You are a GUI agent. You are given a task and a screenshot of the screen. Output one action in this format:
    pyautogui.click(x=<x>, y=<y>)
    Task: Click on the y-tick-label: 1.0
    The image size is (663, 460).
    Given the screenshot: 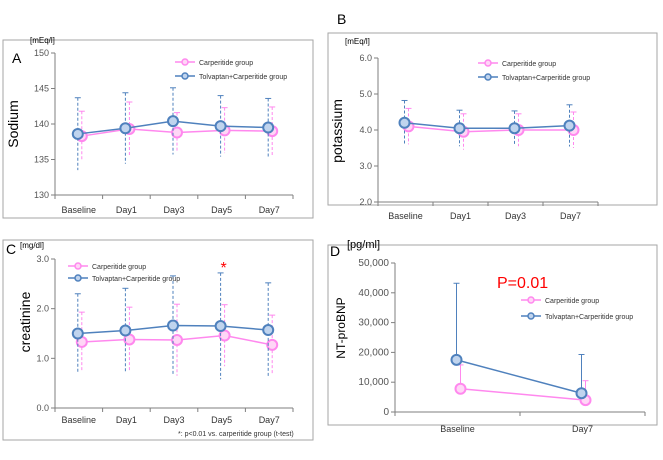 What is the action you would take?
    pyautogui.click(x=42, y=358)
    